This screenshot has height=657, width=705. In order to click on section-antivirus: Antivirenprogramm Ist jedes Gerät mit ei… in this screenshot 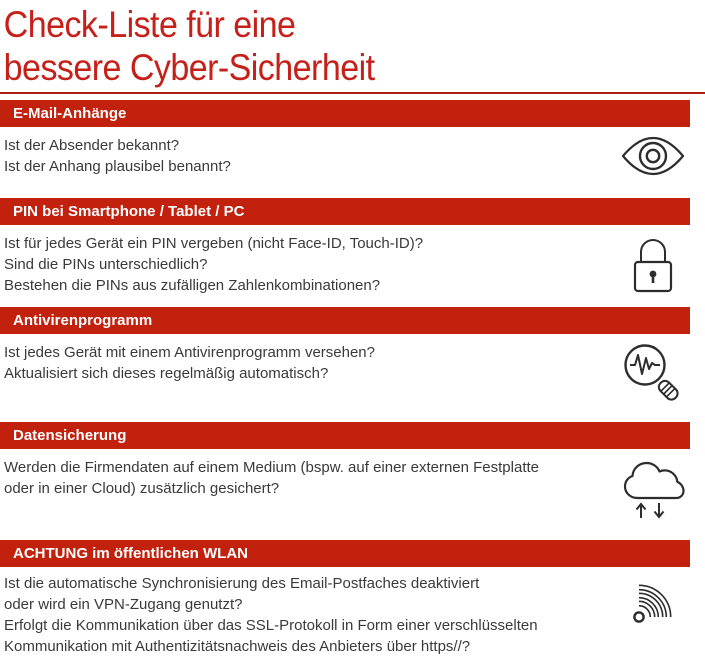, I will do `click(352, 354)`.